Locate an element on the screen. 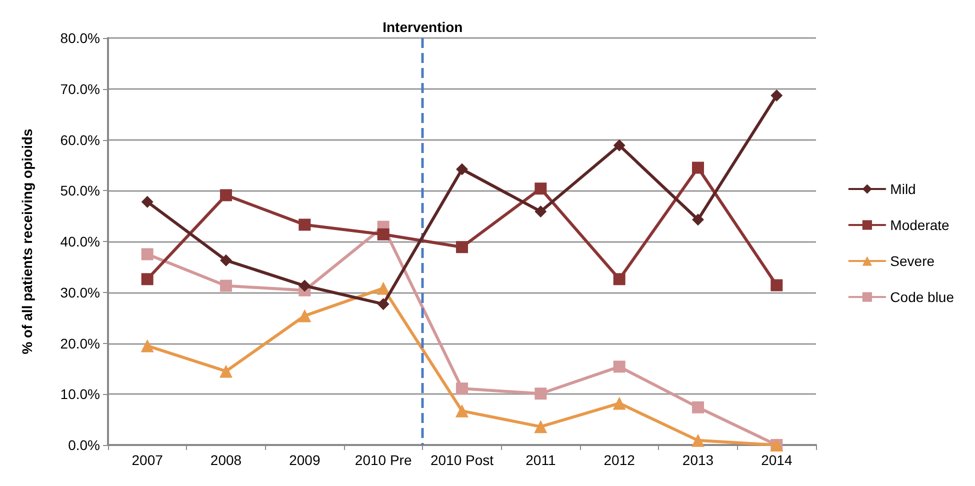  y-tick-label: 30.0% is located at coordinates (80, 292).